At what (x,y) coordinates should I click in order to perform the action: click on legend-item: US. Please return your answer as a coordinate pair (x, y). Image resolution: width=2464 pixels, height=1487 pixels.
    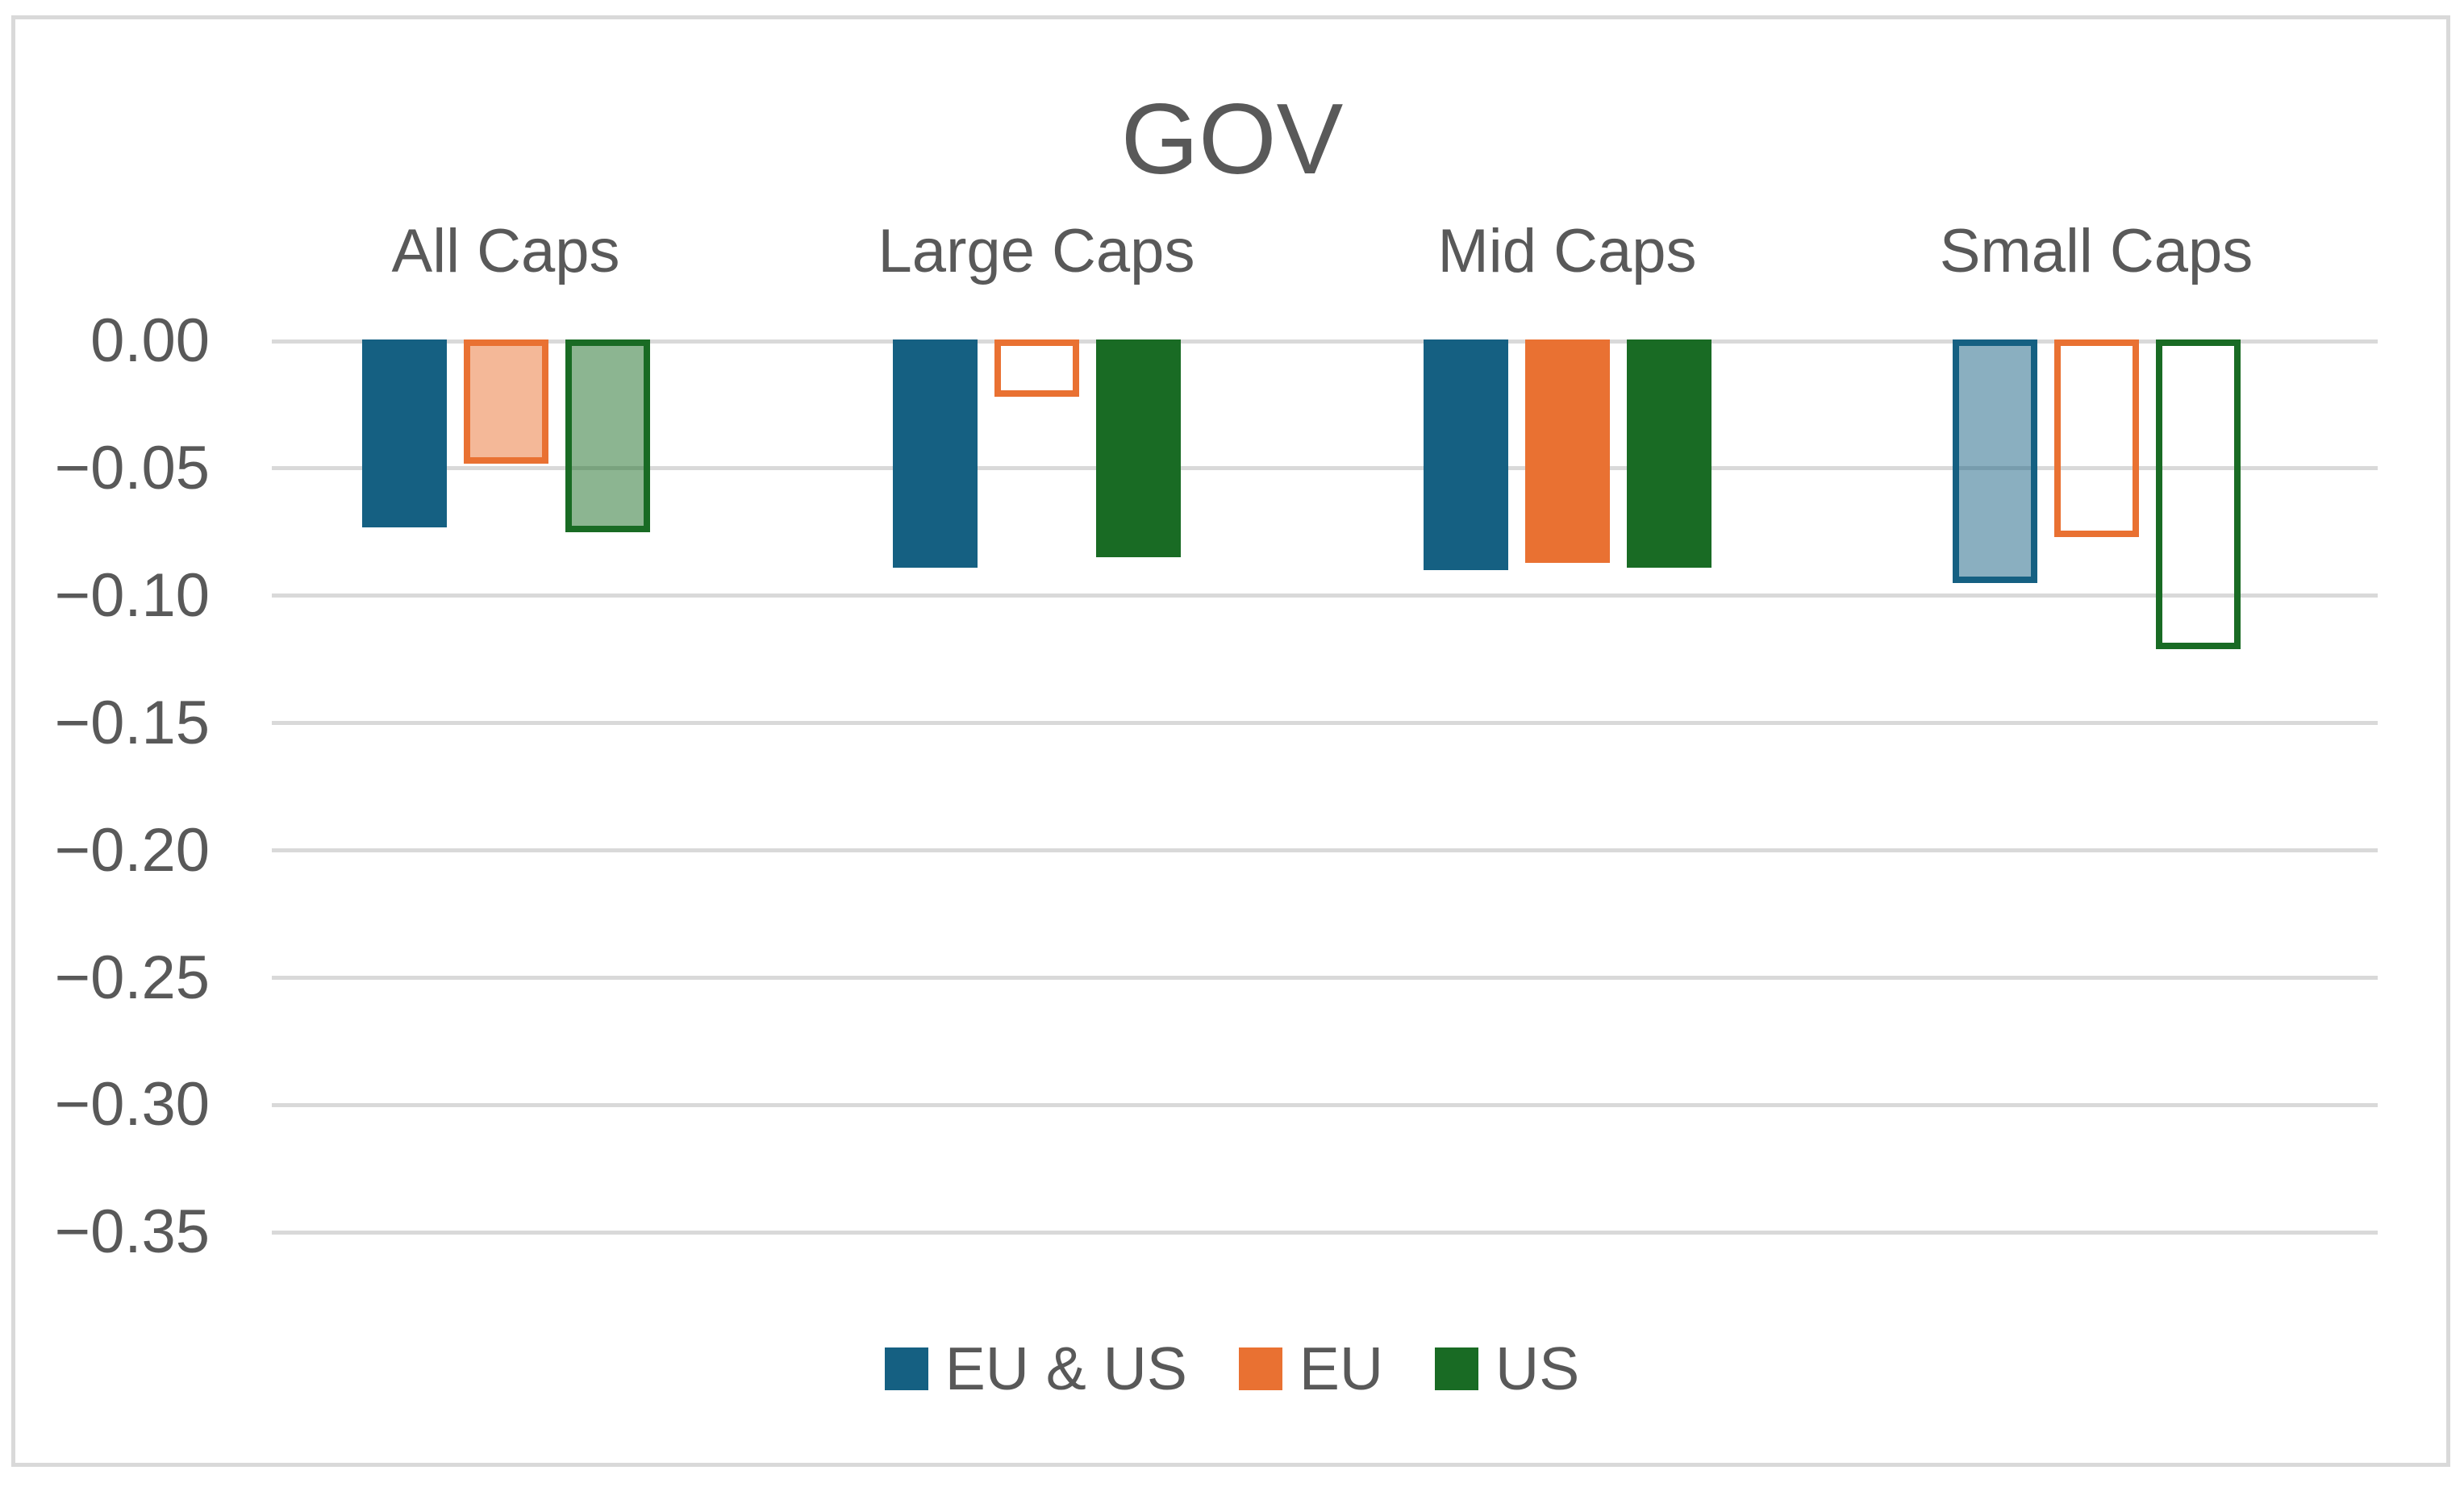
    Looking at the image, I should click on (1507, 1369).